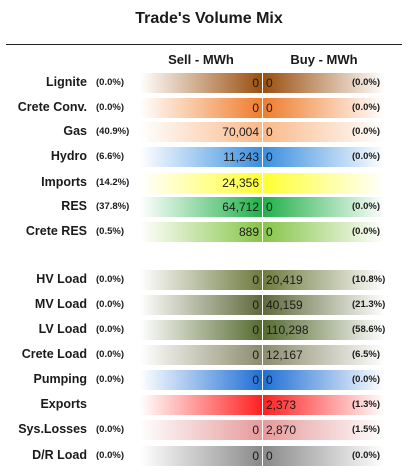 This screenshot has width=418, height=475. Describe the element at coordinates (201, 157) in the screenshot. I see `sell-value-cell: 11,243` at that location.